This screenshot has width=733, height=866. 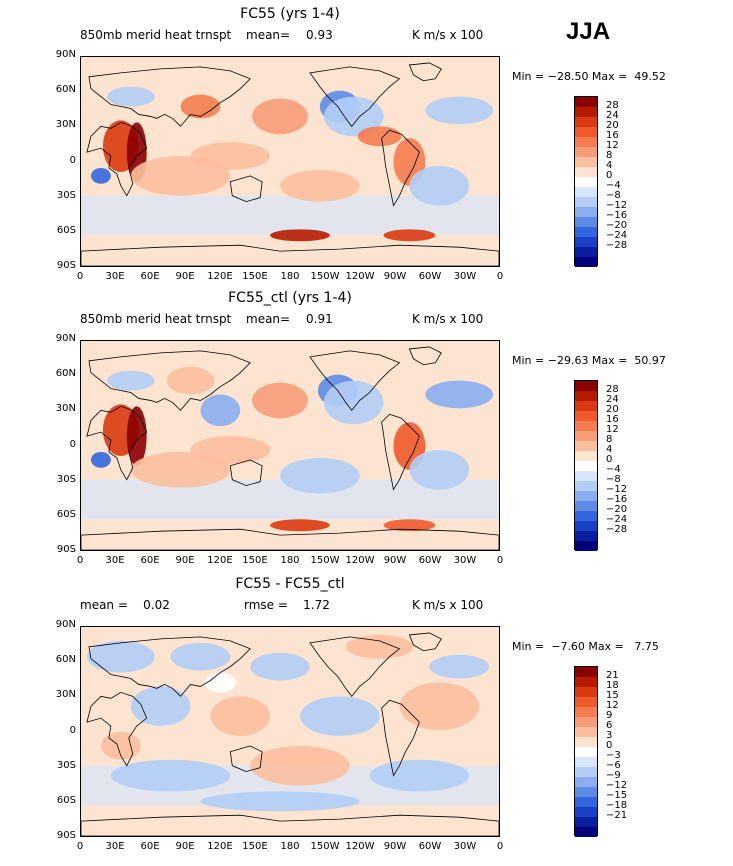 I want to click on header-left: mean = 0.02, so click(x=125, y=605).